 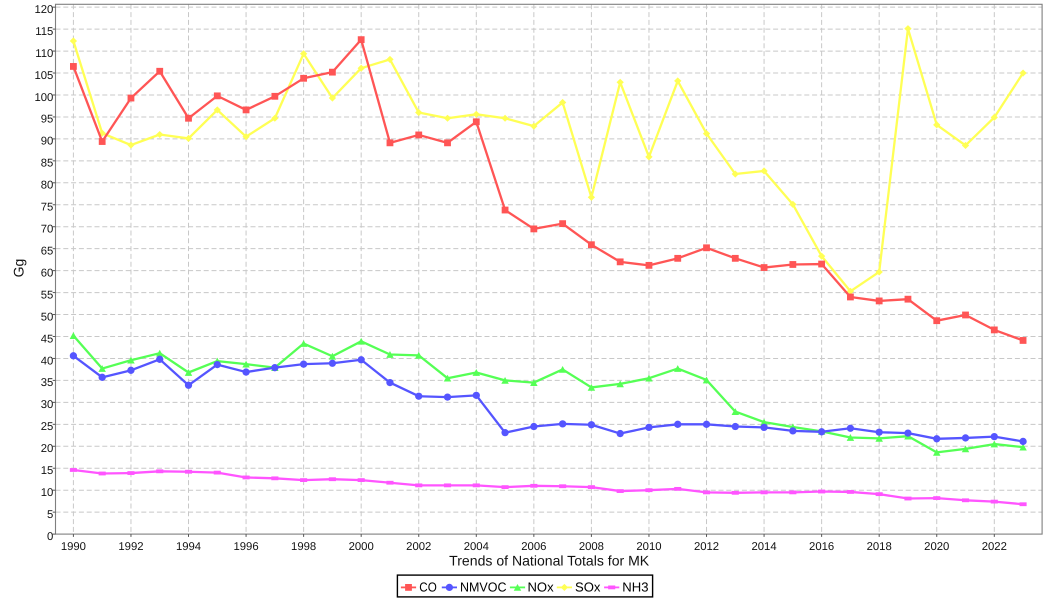 What do you see at coordinates (44, 54) in the screenshot?
I see `svg-text: 110` at bounding box center [44, 54].